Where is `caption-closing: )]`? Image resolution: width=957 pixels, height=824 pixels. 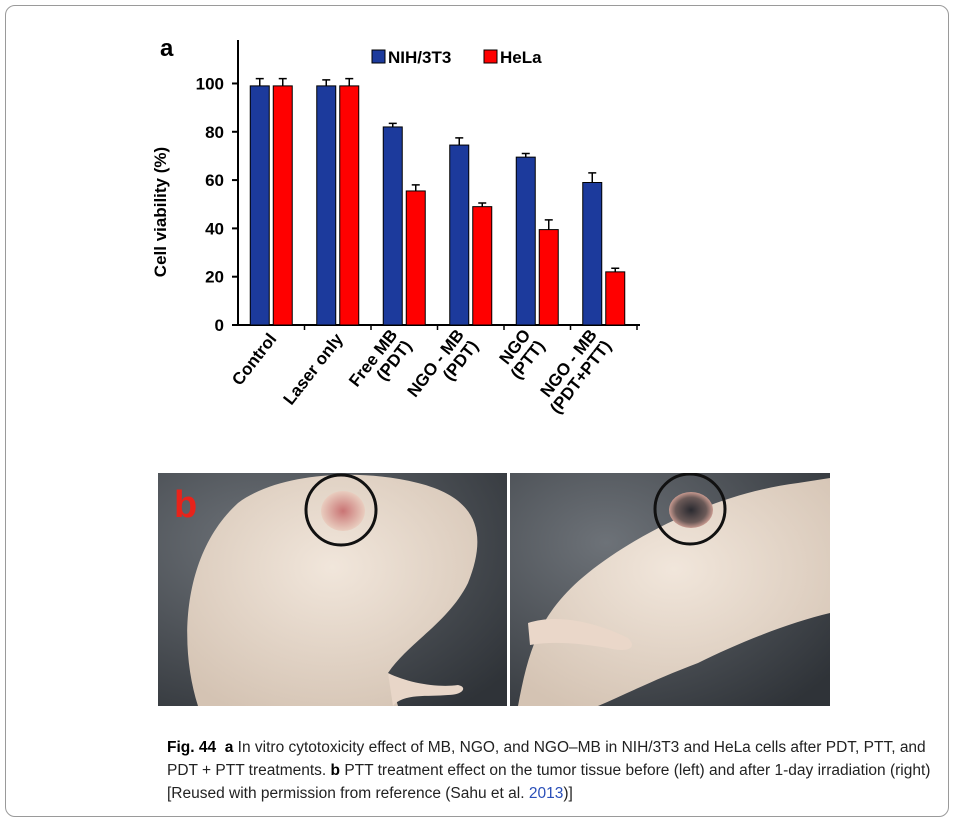 caption-closing: )] is located at coordinates (568, 793).